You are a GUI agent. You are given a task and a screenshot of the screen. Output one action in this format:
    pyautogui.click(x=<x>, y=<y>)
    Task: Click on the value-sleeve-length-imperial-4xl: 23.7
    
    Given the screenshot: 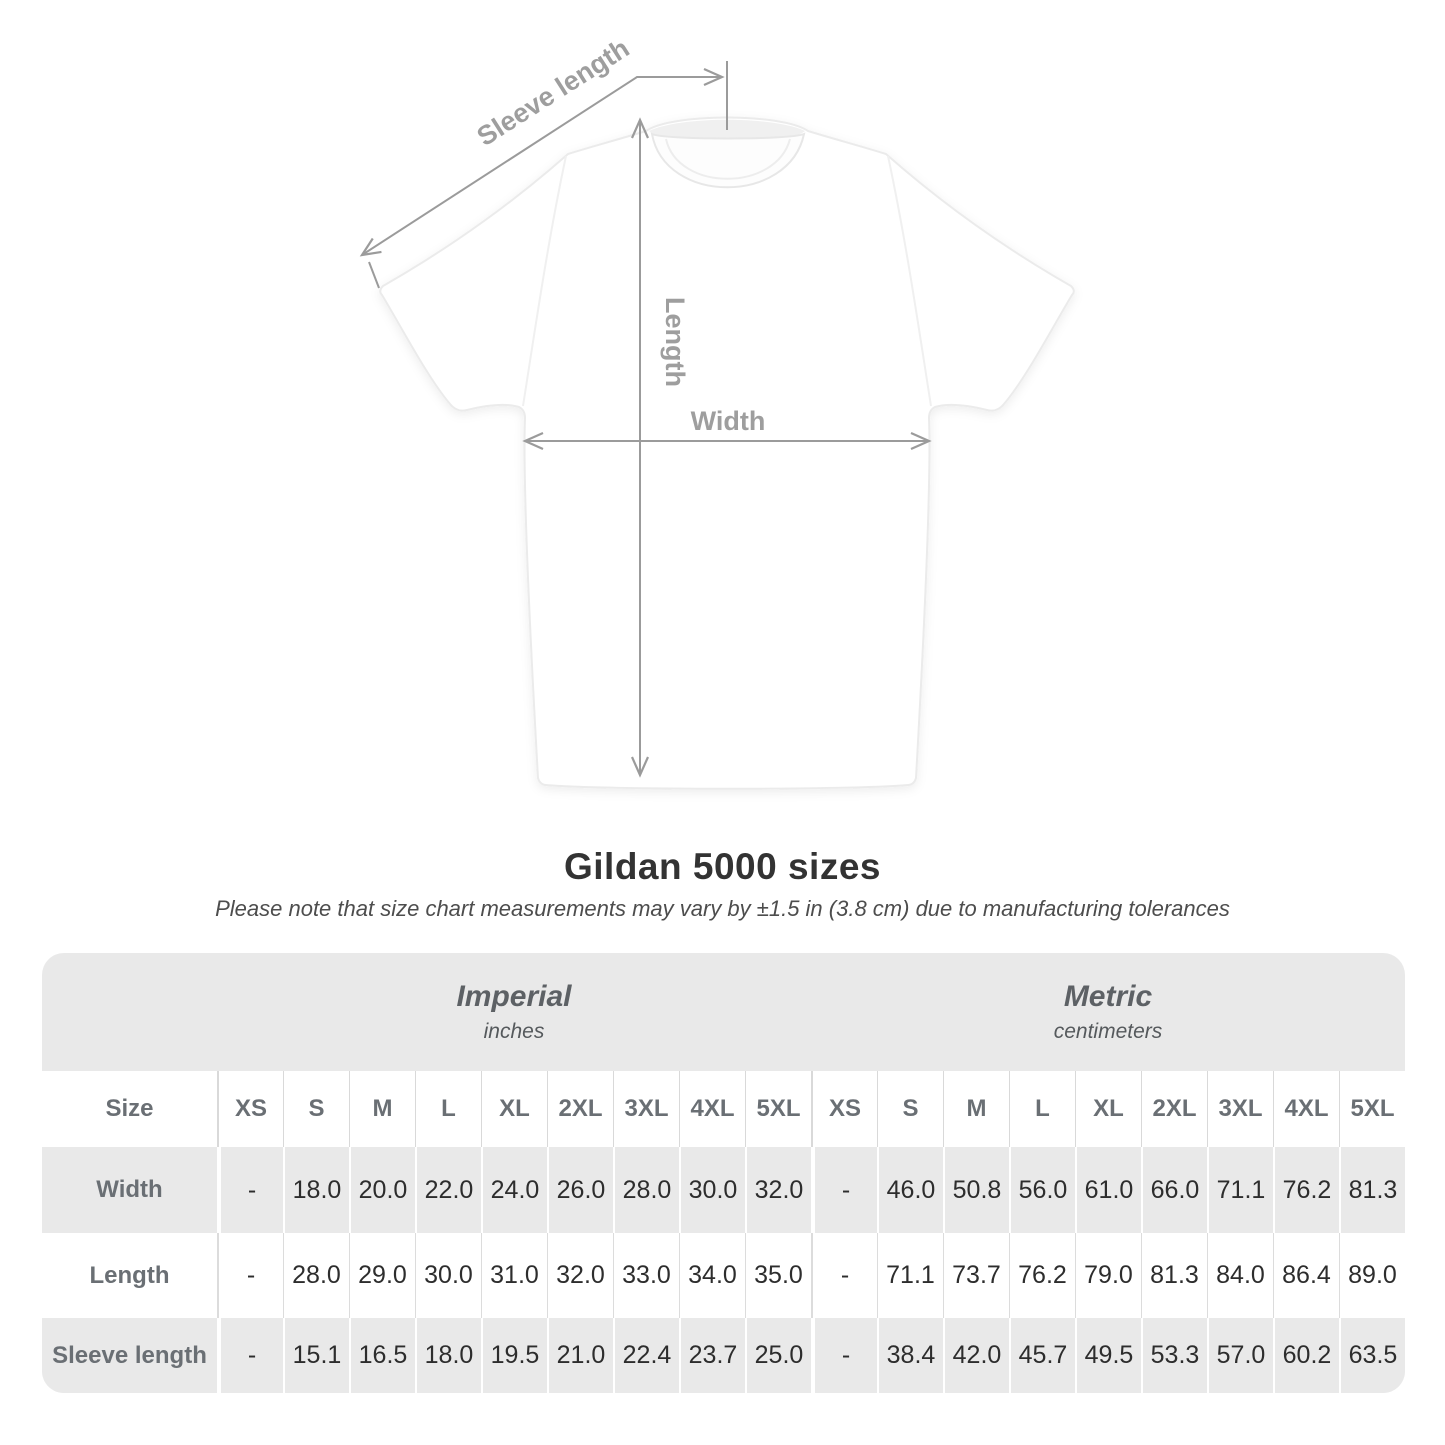 What is the action you would take?
    pyautogui.click(x=712, y=1355)
    